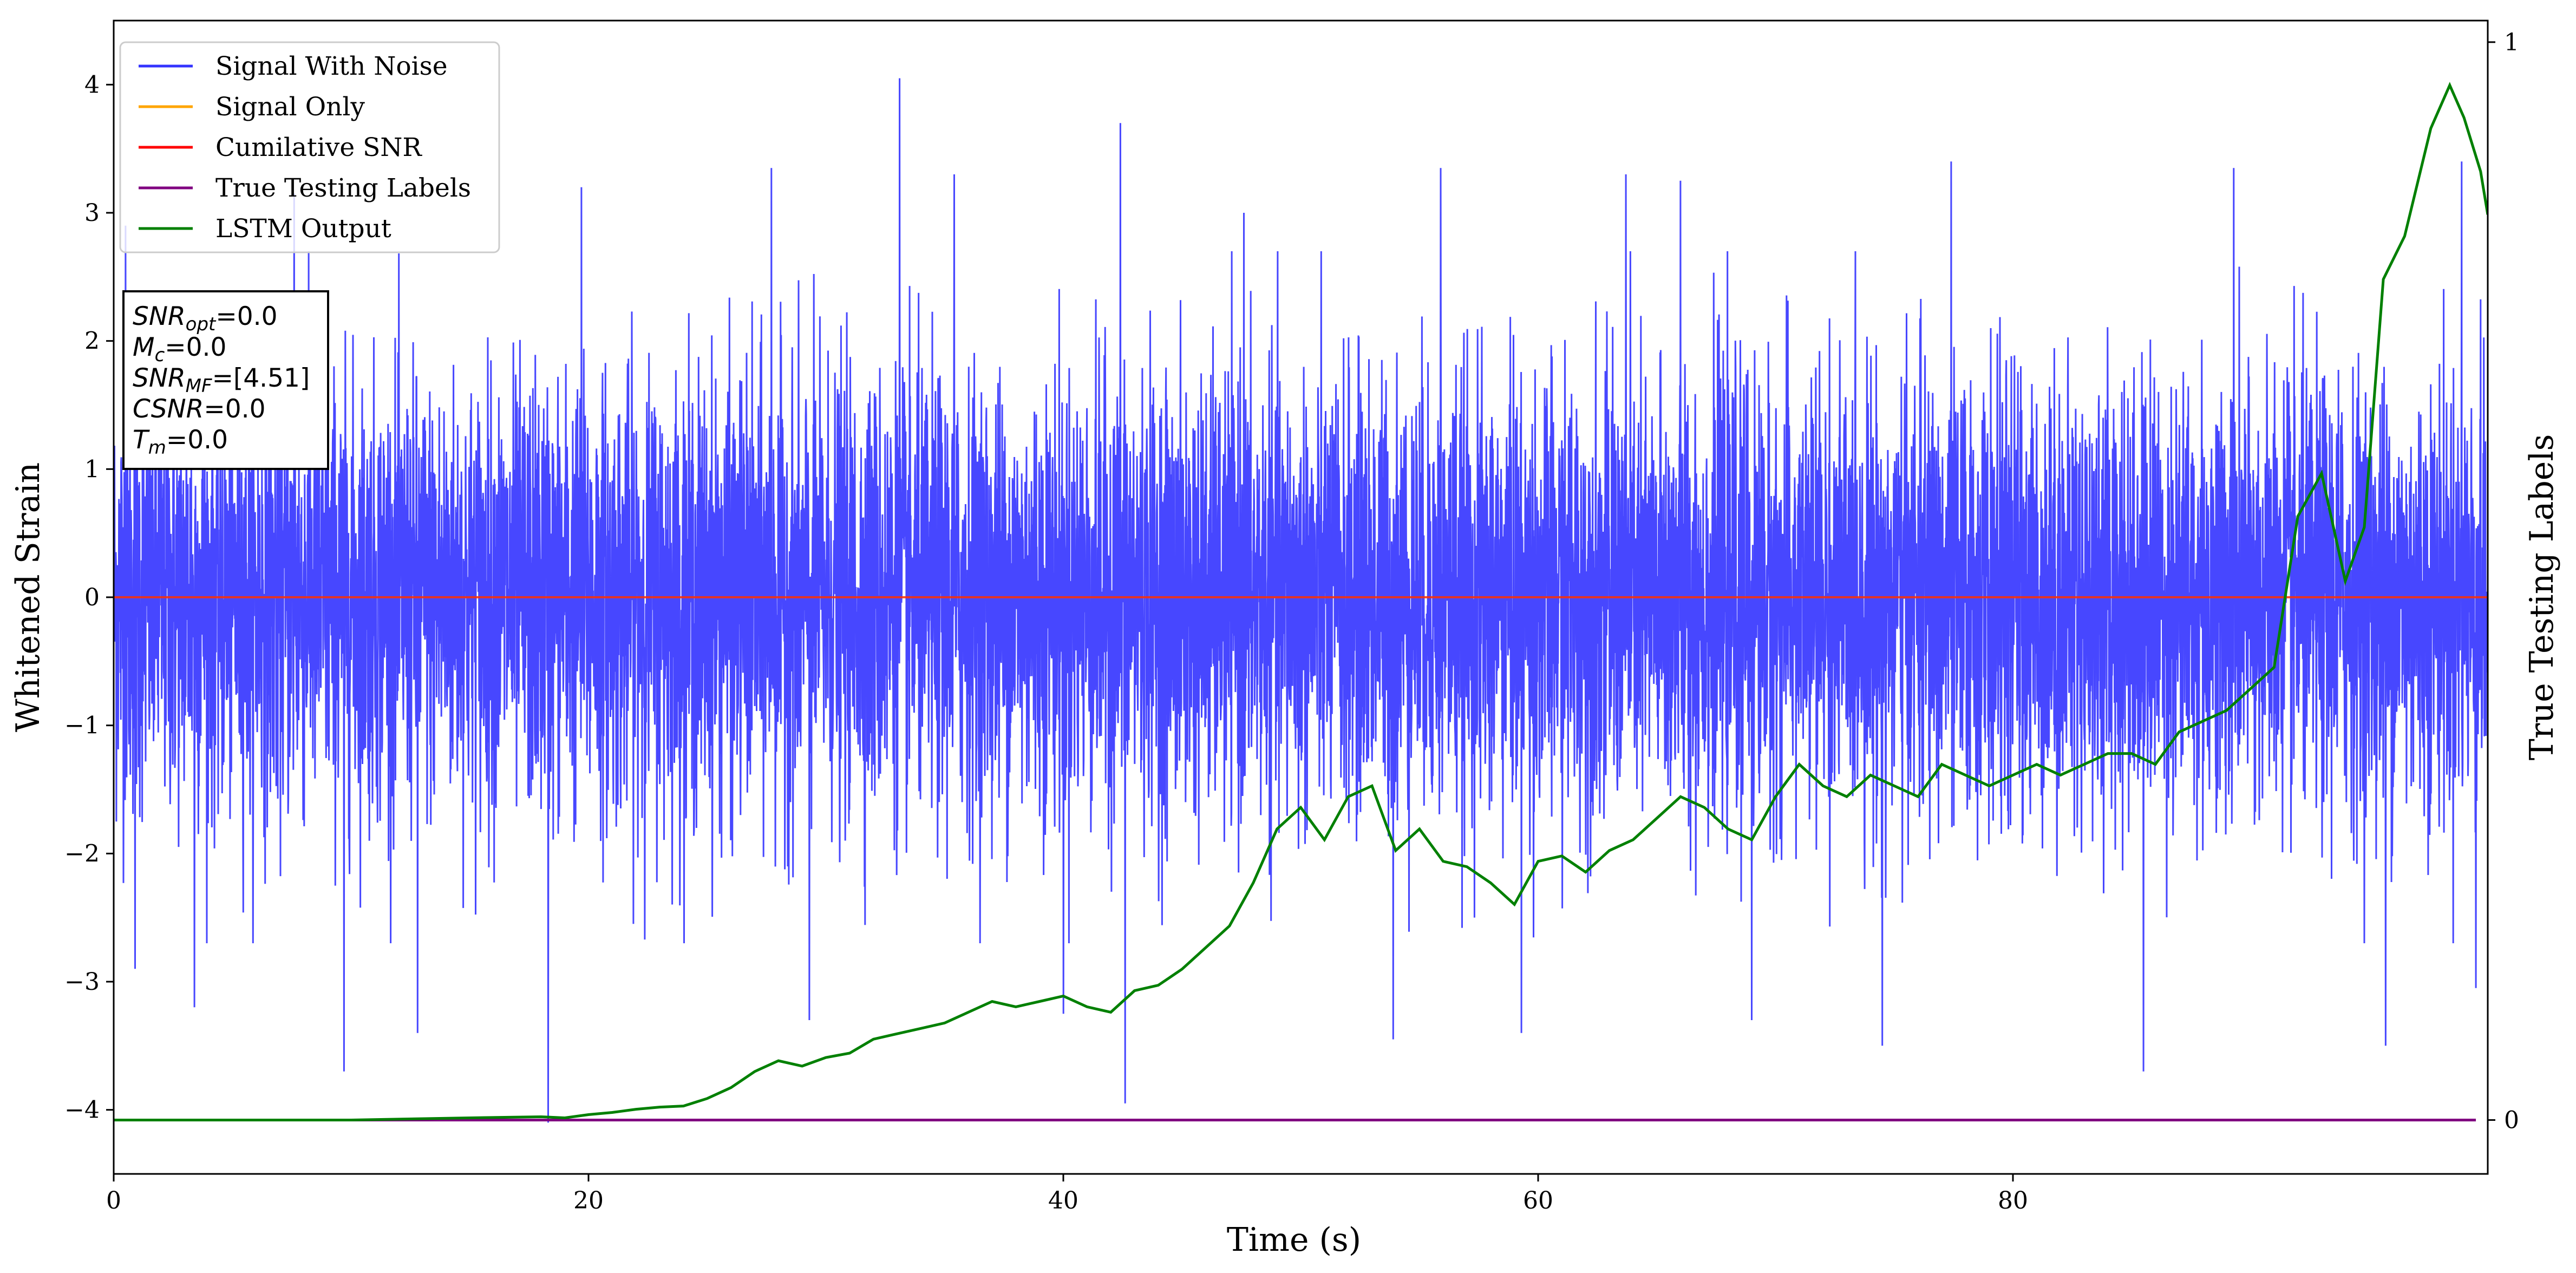  I want to click on legend-label-cumilative-snr: Cumilative SNR, so click(318, 147).